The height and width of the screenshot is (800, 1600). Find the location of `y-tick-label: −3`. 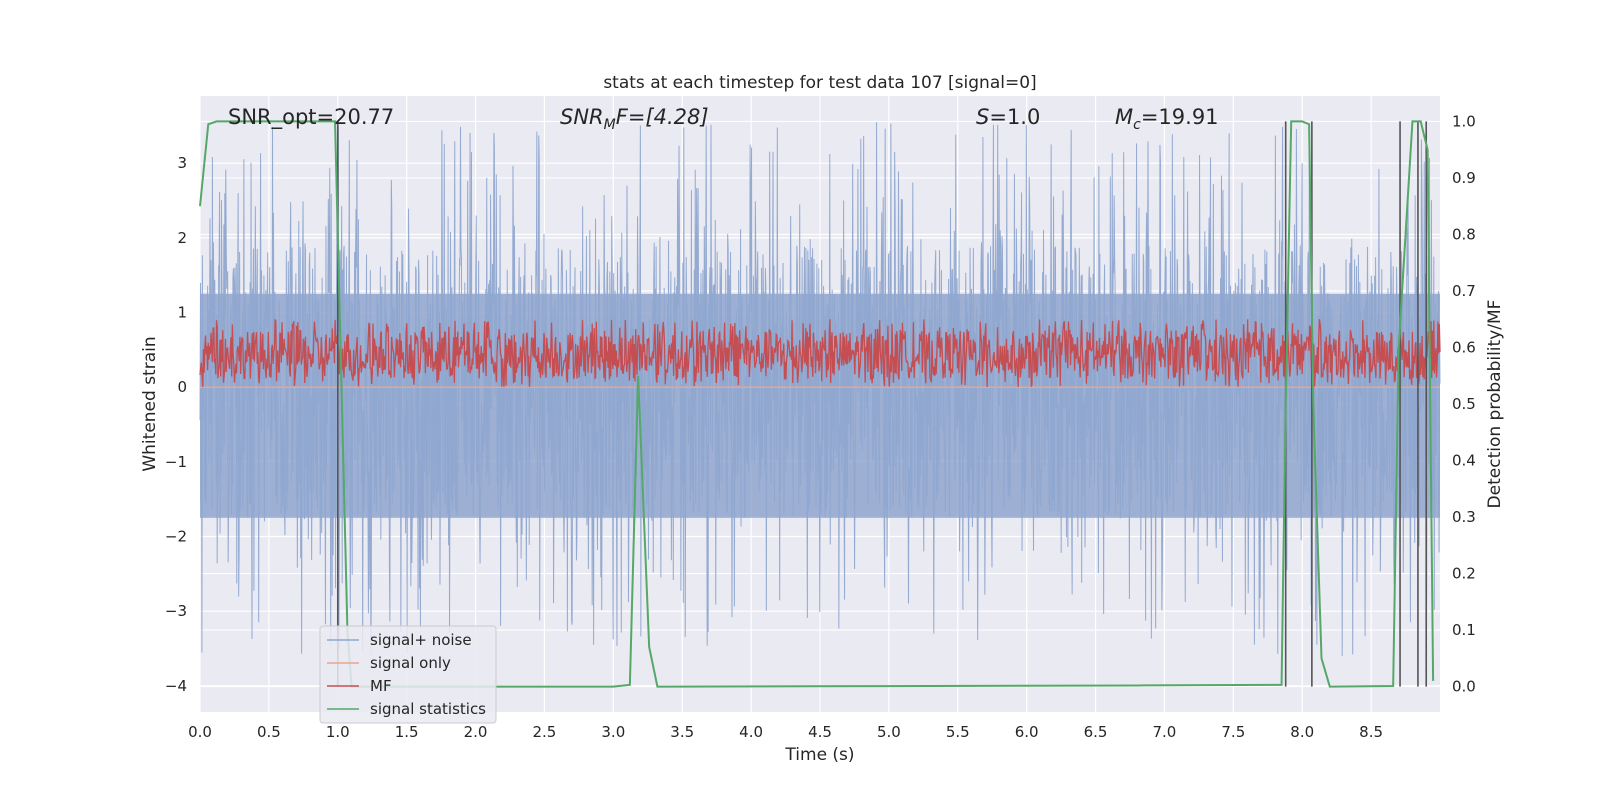

y-tick-label: −3 is located at coordinates (176, 611).